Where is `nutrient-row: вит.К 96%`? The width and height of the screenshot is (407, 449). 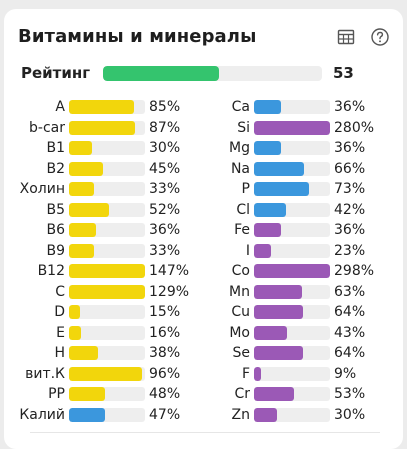 nutrient-row: вит.К 96% is located at coordinates (100, 374).